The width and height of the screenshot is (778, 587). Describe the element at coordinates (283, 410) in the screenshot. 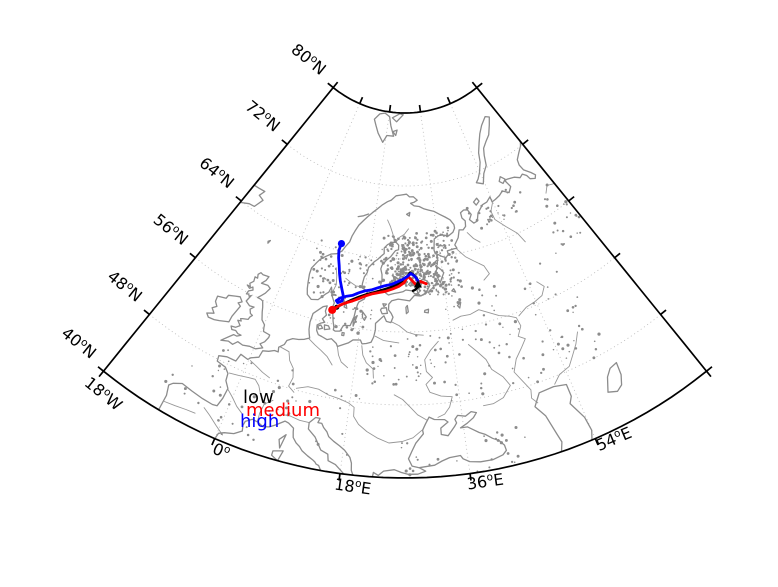

I see `legend-item-medium: medium` at that location.